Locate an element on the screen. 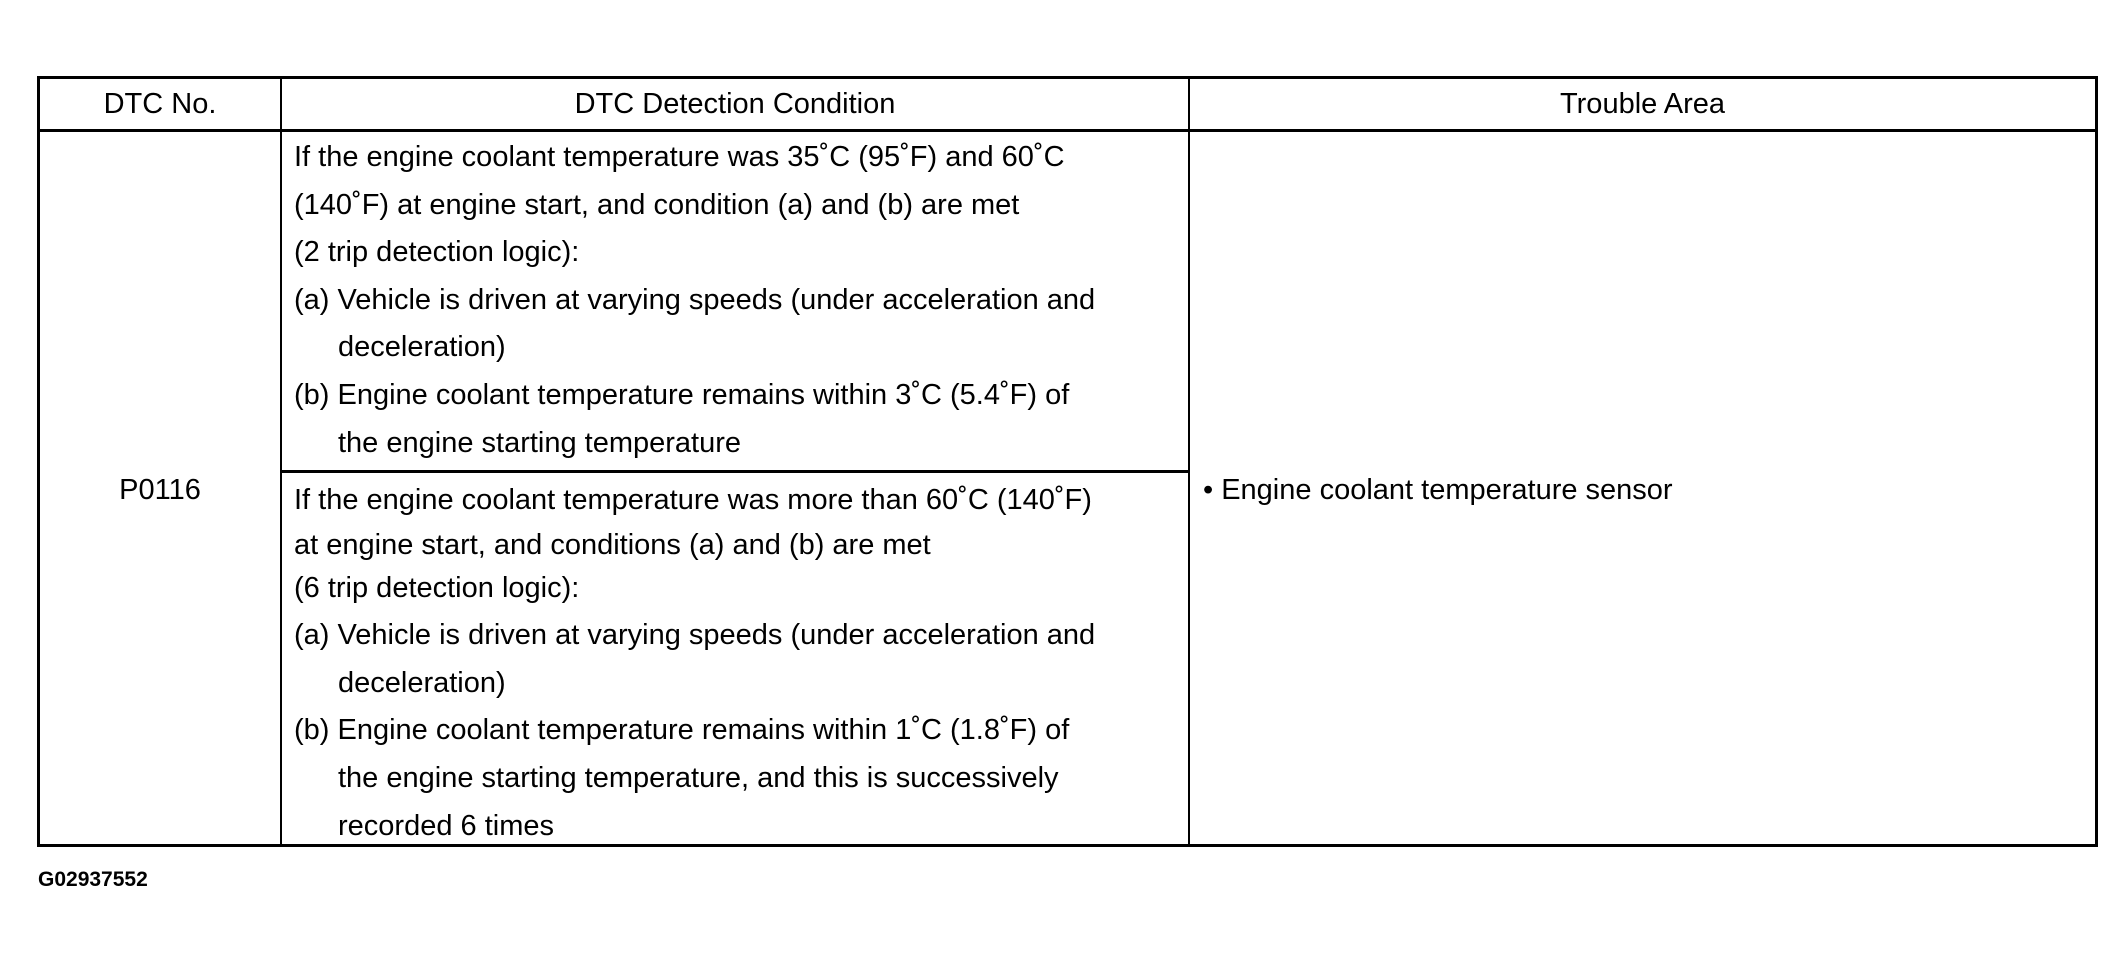 This screenshot has height=962, width=2124. header-trouble-area: Trouble Area is located at coordinates (1642, 104).